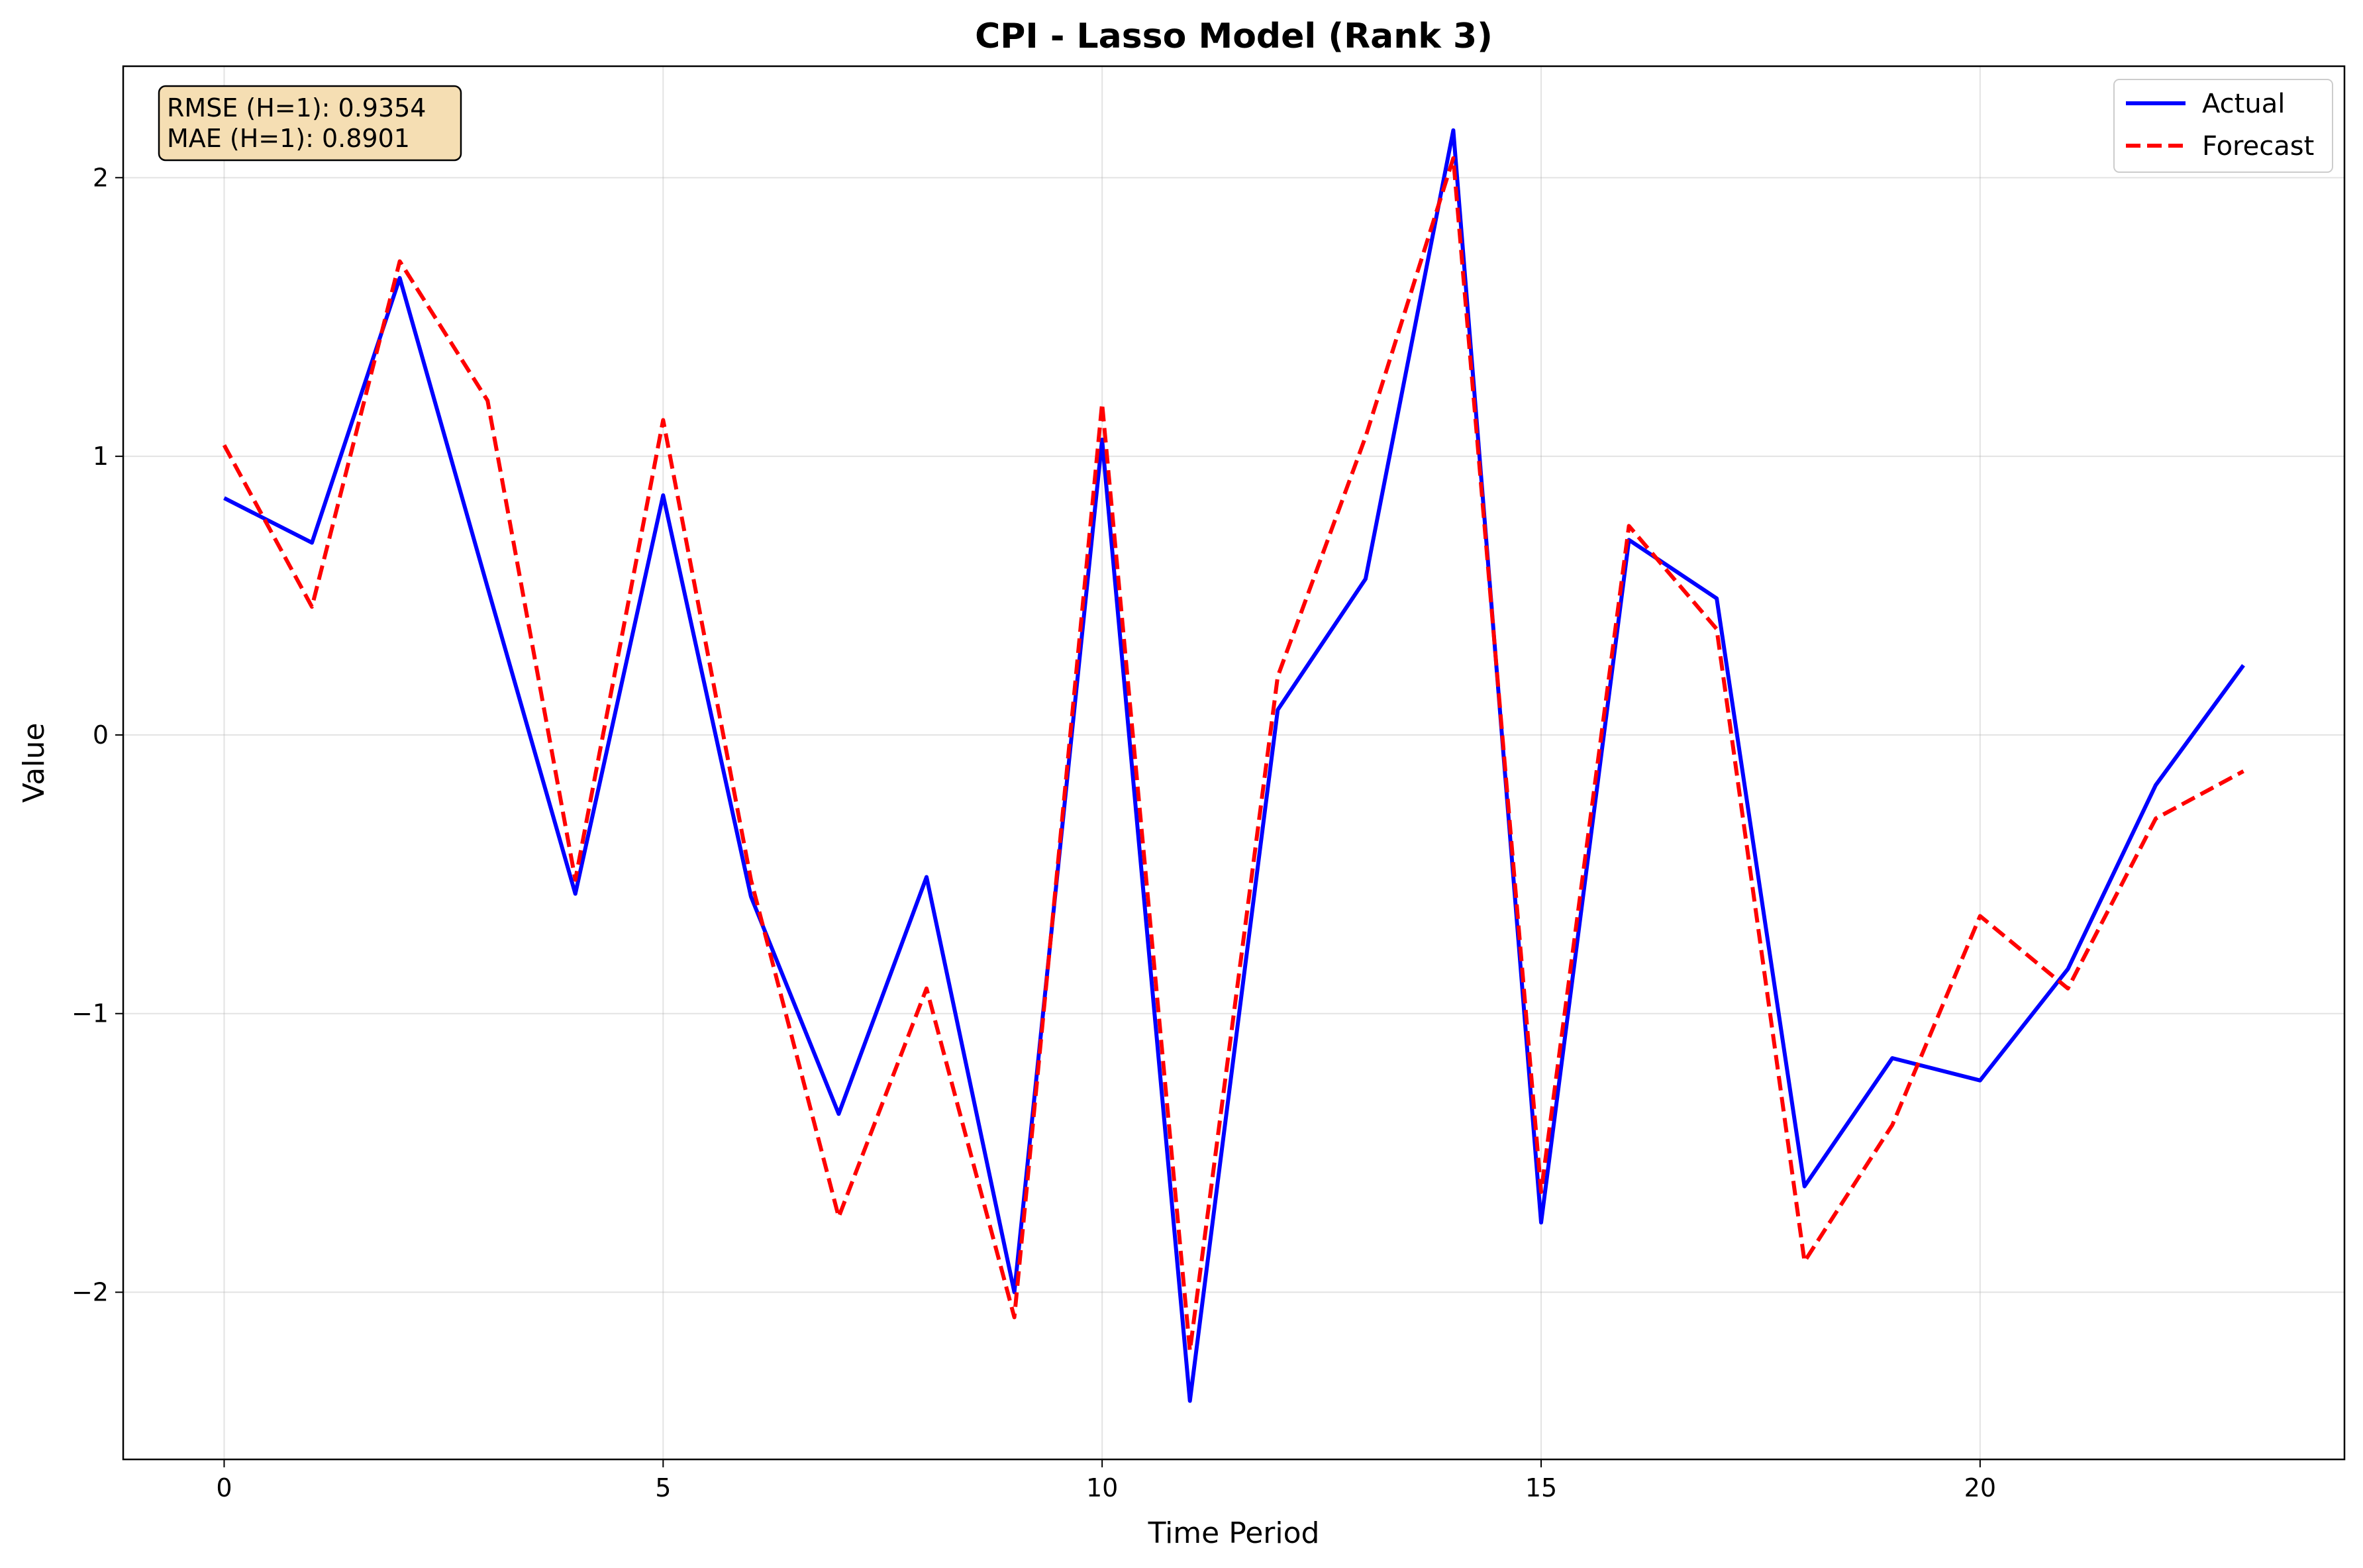 This screenshot has height=1568, width=2363. What do you see at coordinates (101, 456) in the screenshot?
I see `y-tick-label: 1` at bounding box center [101, 456].